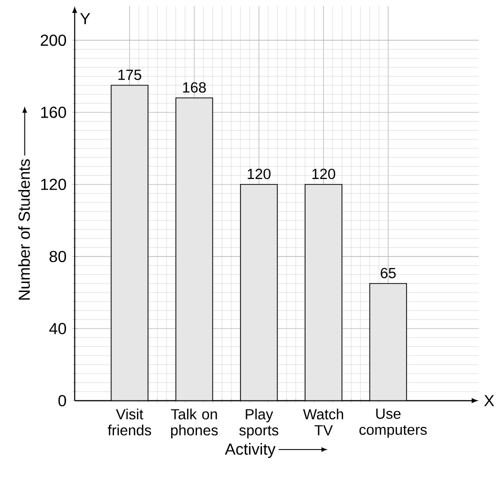  I want to click on y-tick-label: 160, so click(53, 112).